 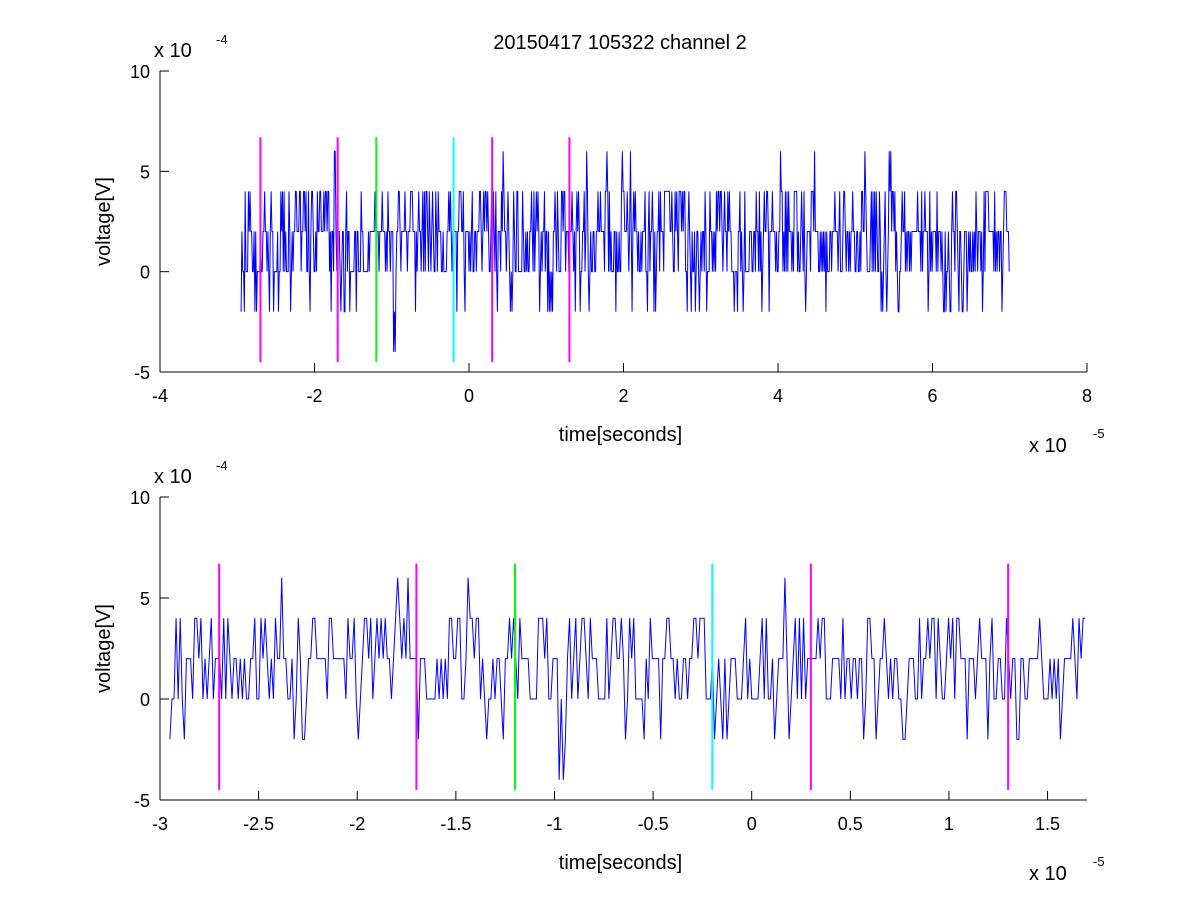 I want to click on x-tick-label: -1, so click(x=554, y=824).